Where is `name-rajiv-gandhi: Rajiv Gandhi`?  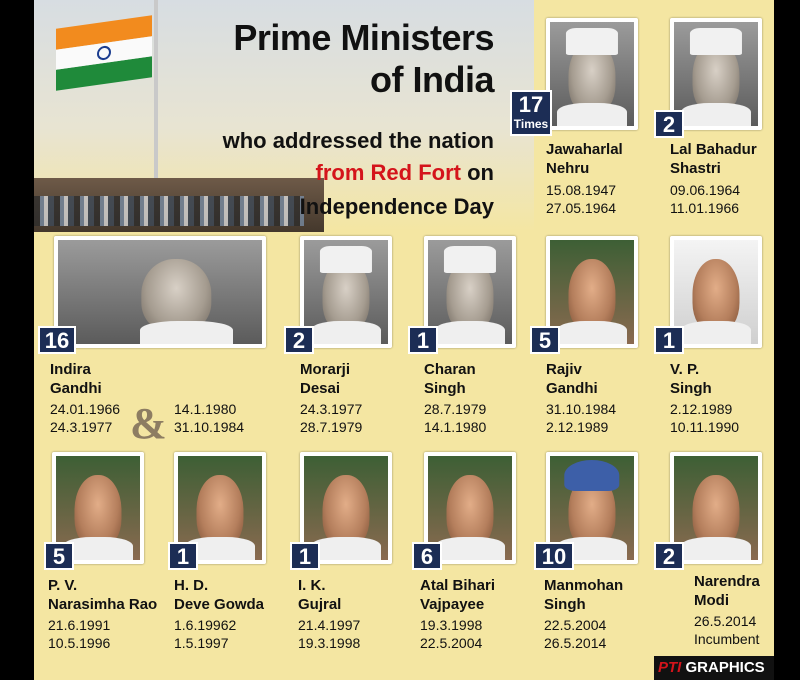 name-rajiv-gandhi: Rajiv Gandhi is located at coordinates (572, 379).